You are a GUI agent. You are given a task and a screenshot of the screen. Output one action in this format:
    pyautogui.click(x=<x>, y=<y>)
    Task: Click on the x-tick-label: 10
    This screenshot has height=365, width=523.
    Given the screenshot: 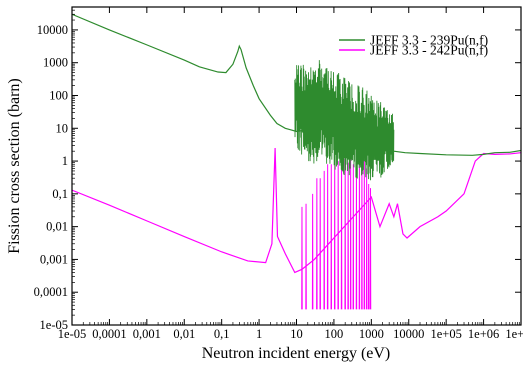 What is the action you would take?
    pyautogui.click(x=296, y=334)
    